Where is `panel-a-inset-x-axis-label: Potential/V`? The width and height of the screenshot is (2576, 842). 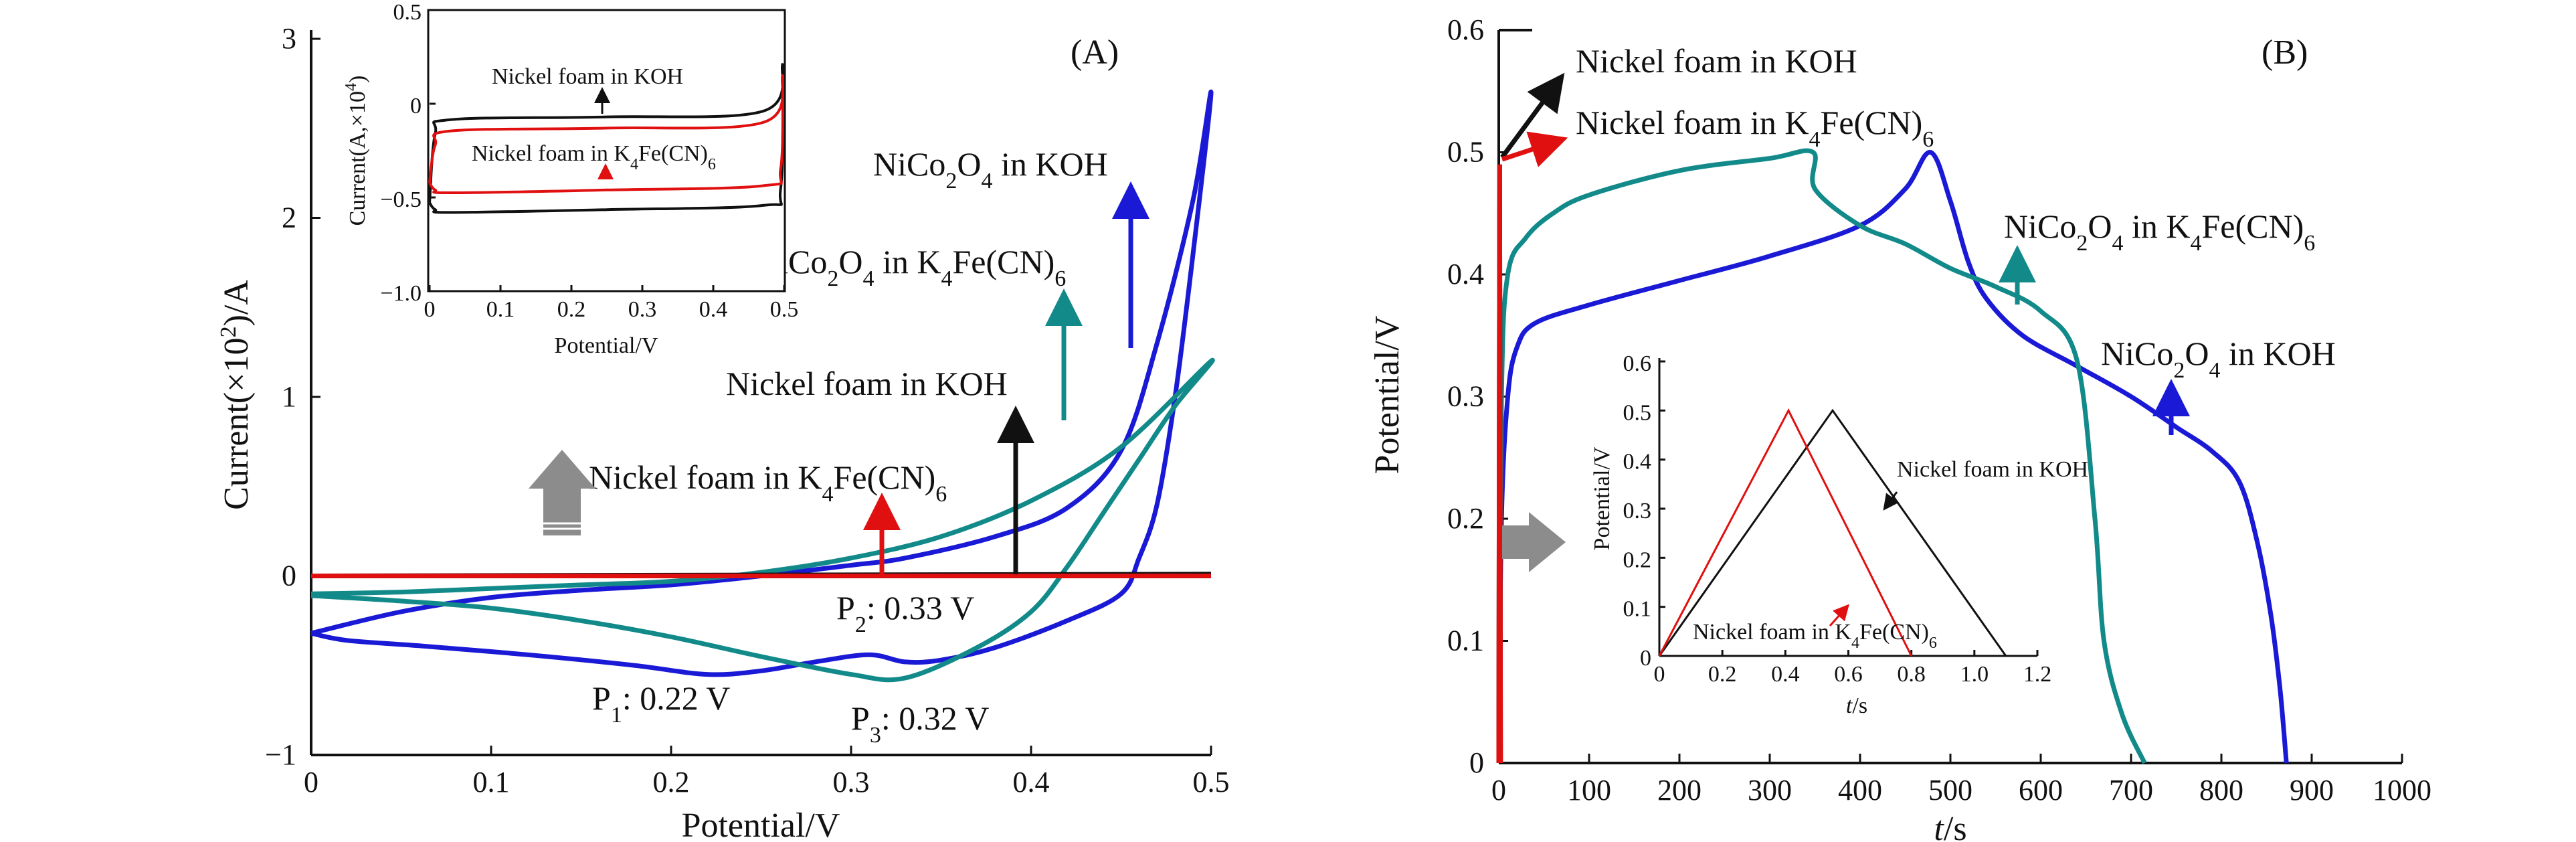 panel-a-inset-x-axis-label: Potential/V is located at coordinates (606, 345).